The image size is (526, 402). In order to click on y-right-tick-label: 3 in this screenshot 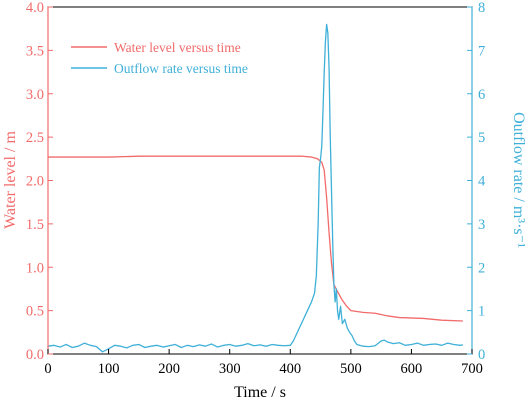, I will do `click(481, 225)`.